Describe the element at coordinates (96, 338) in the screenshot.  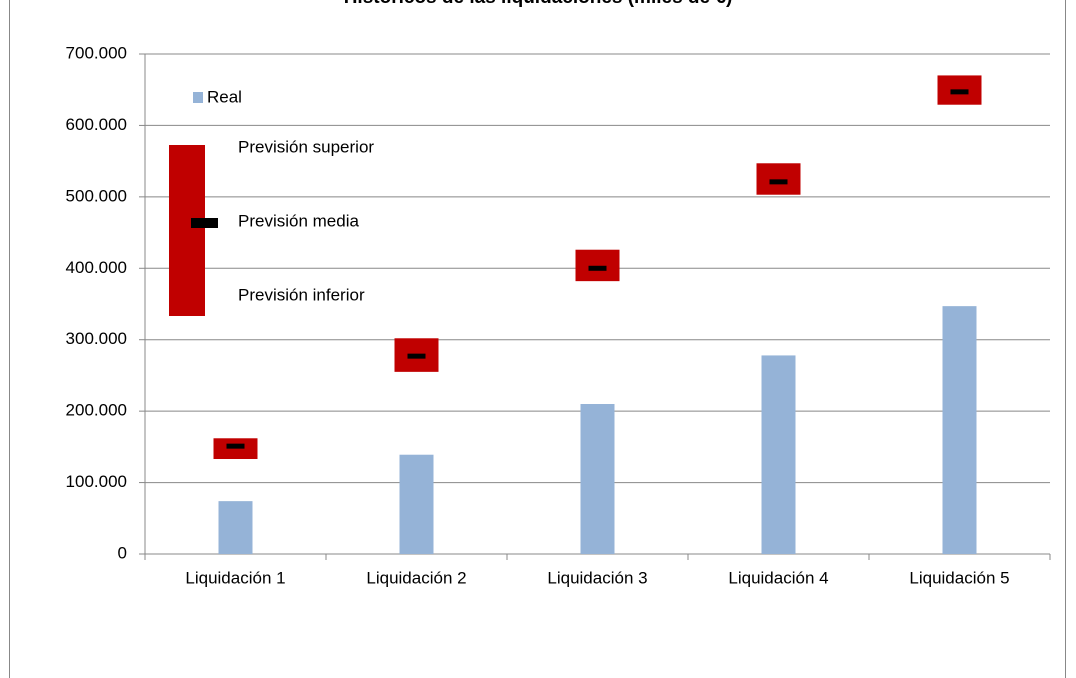
I see `y-tick-label: 300.000` at that location.